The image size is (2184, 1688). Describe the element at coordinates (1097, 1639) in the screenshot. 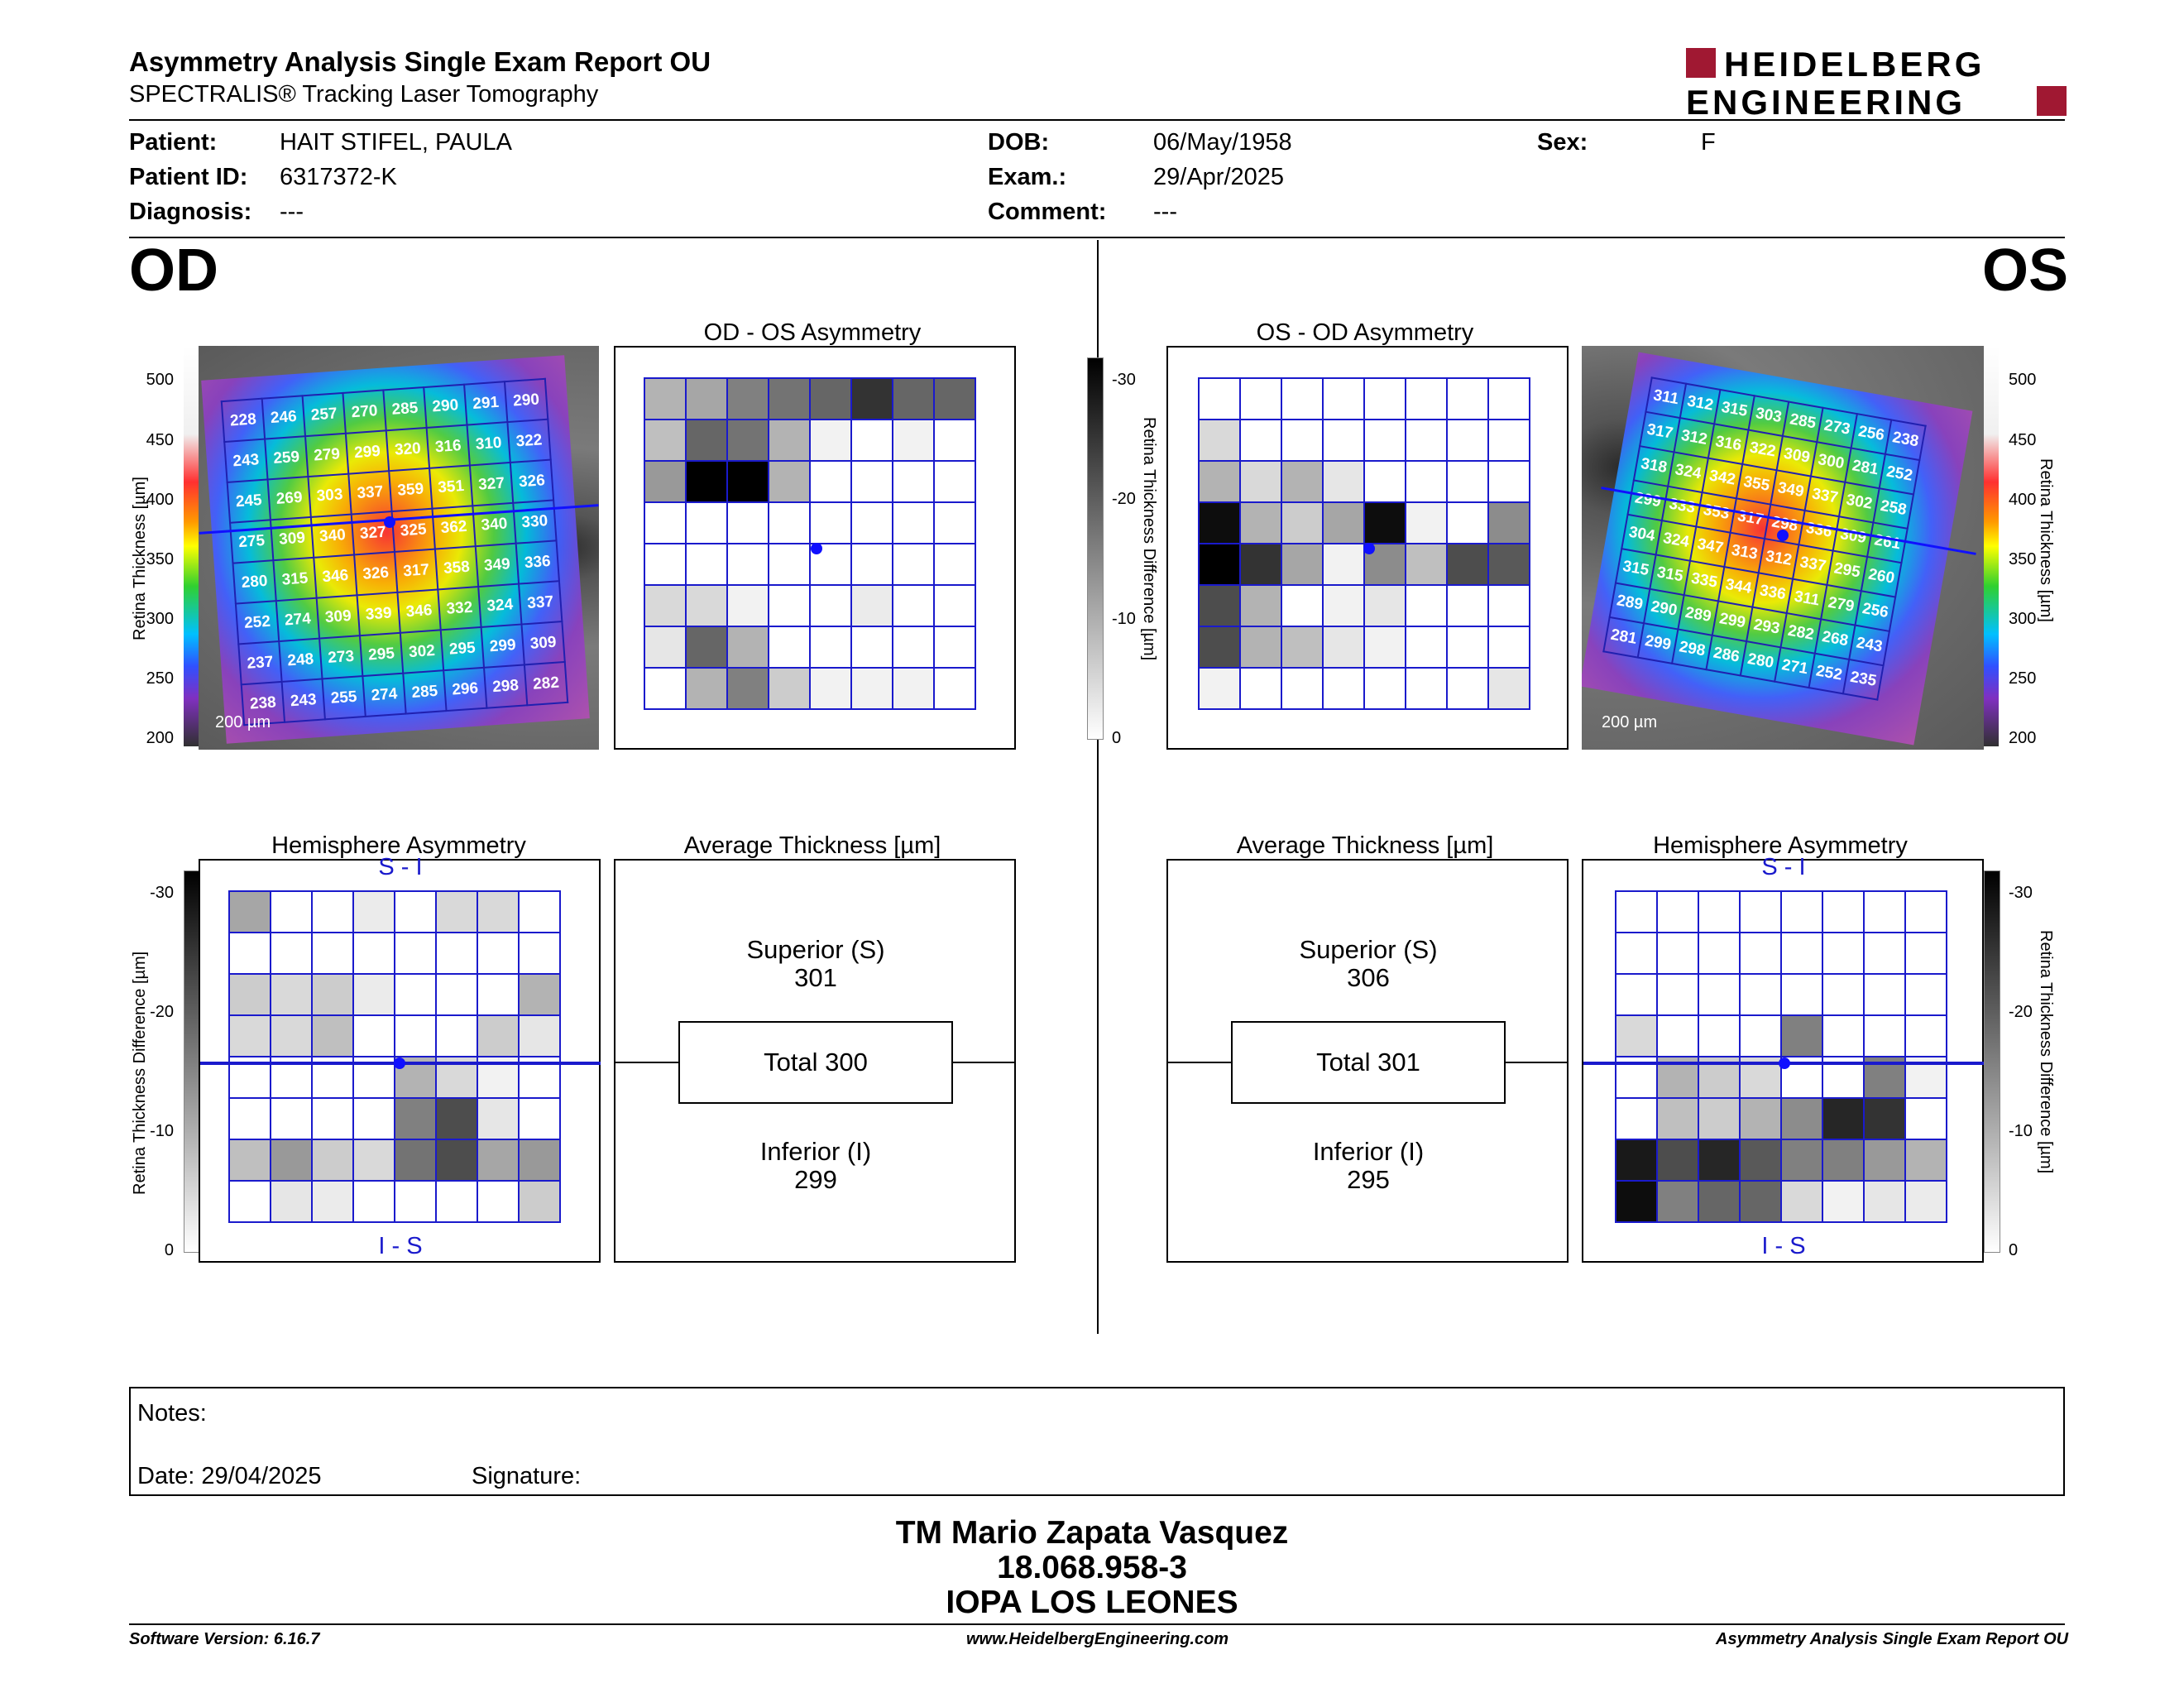

I see `website-link: www.HeidelbergEngineering.com` at that location.